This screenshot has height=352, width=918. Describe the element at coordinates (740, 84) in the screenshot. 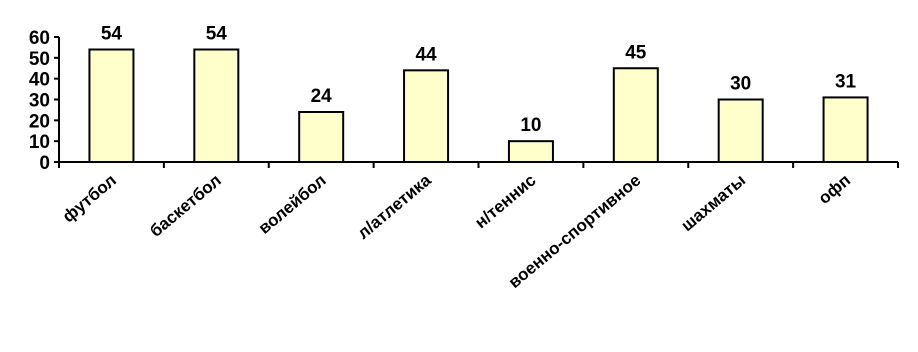

I see `data-label: 30` at that location.